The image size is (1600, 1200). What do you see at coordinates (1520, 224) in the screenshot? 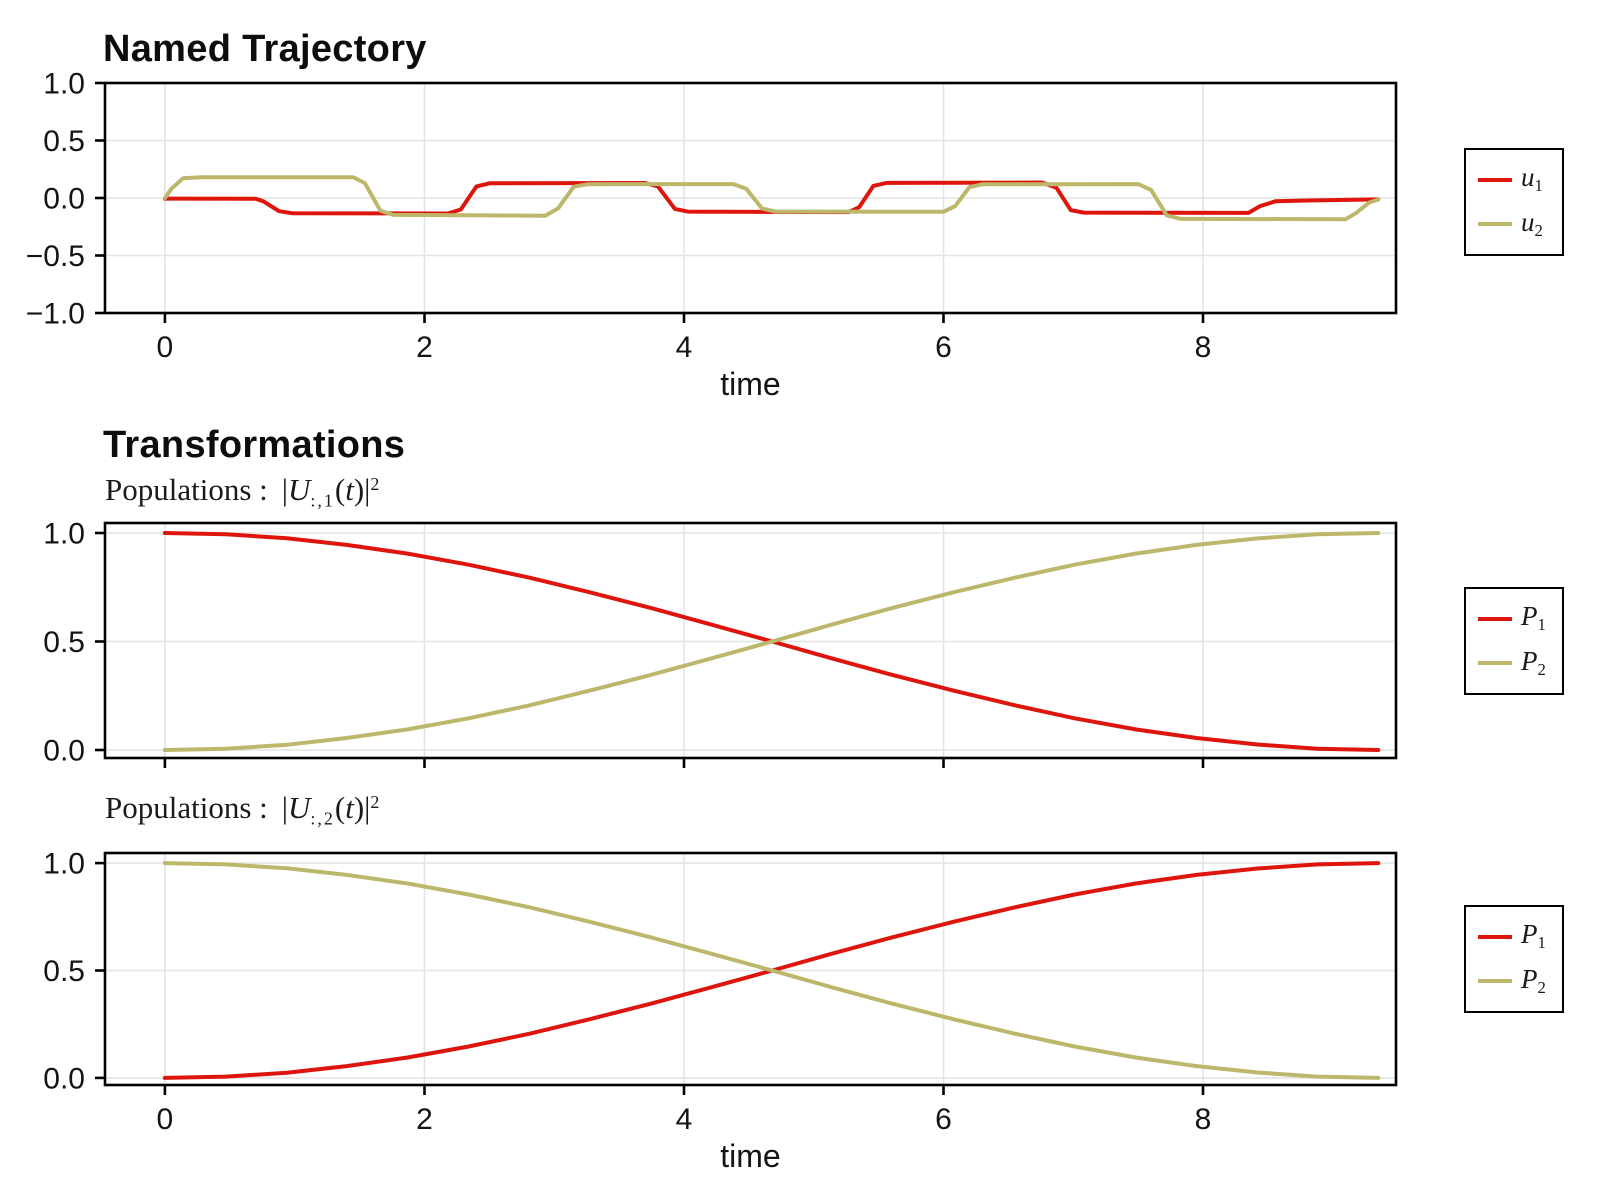
I see `legend-entry: u2` at bounding box center [1520, 224].